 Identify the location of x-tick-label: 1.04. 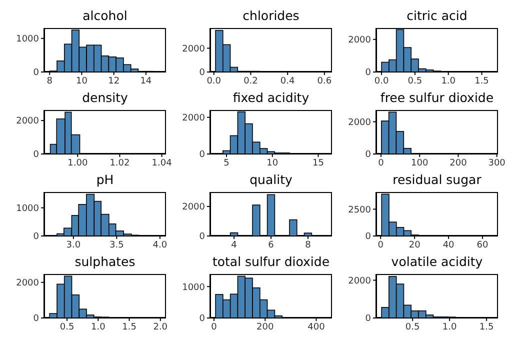
(162, 163).